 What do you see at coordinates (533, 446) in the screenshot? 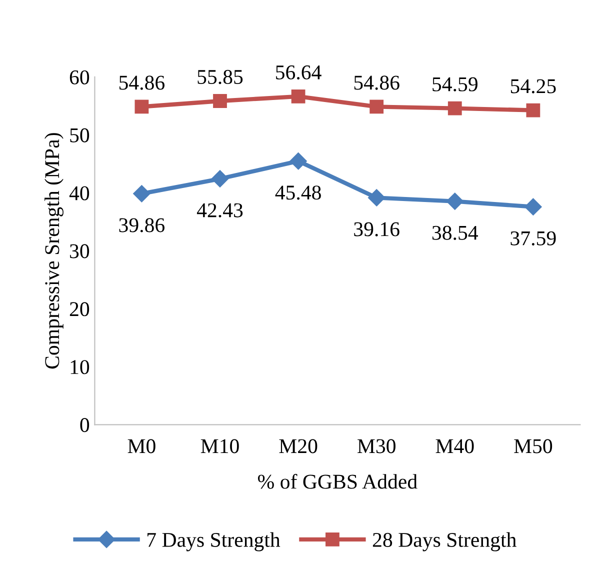
I see `x-tick-label: M50` at bounding box center [533, 446].